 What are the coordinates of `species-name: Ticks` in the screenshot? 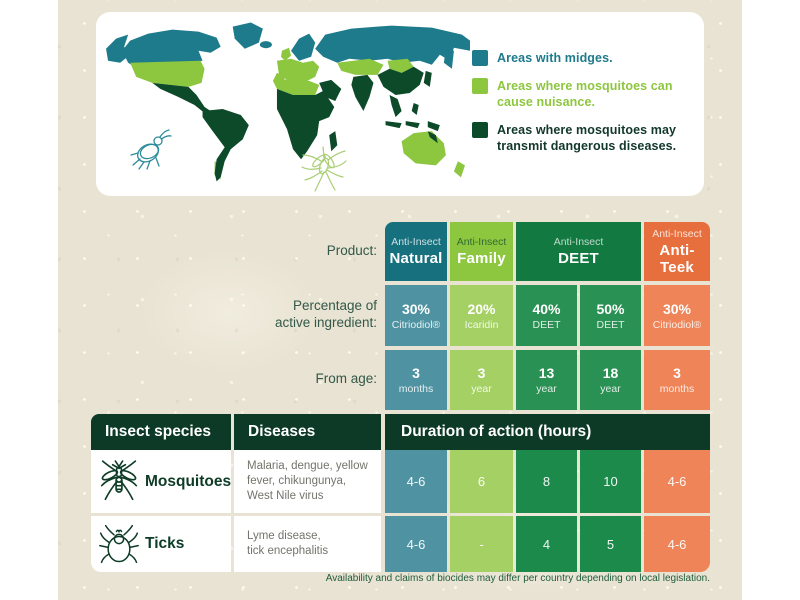 It's located at (165, 543).